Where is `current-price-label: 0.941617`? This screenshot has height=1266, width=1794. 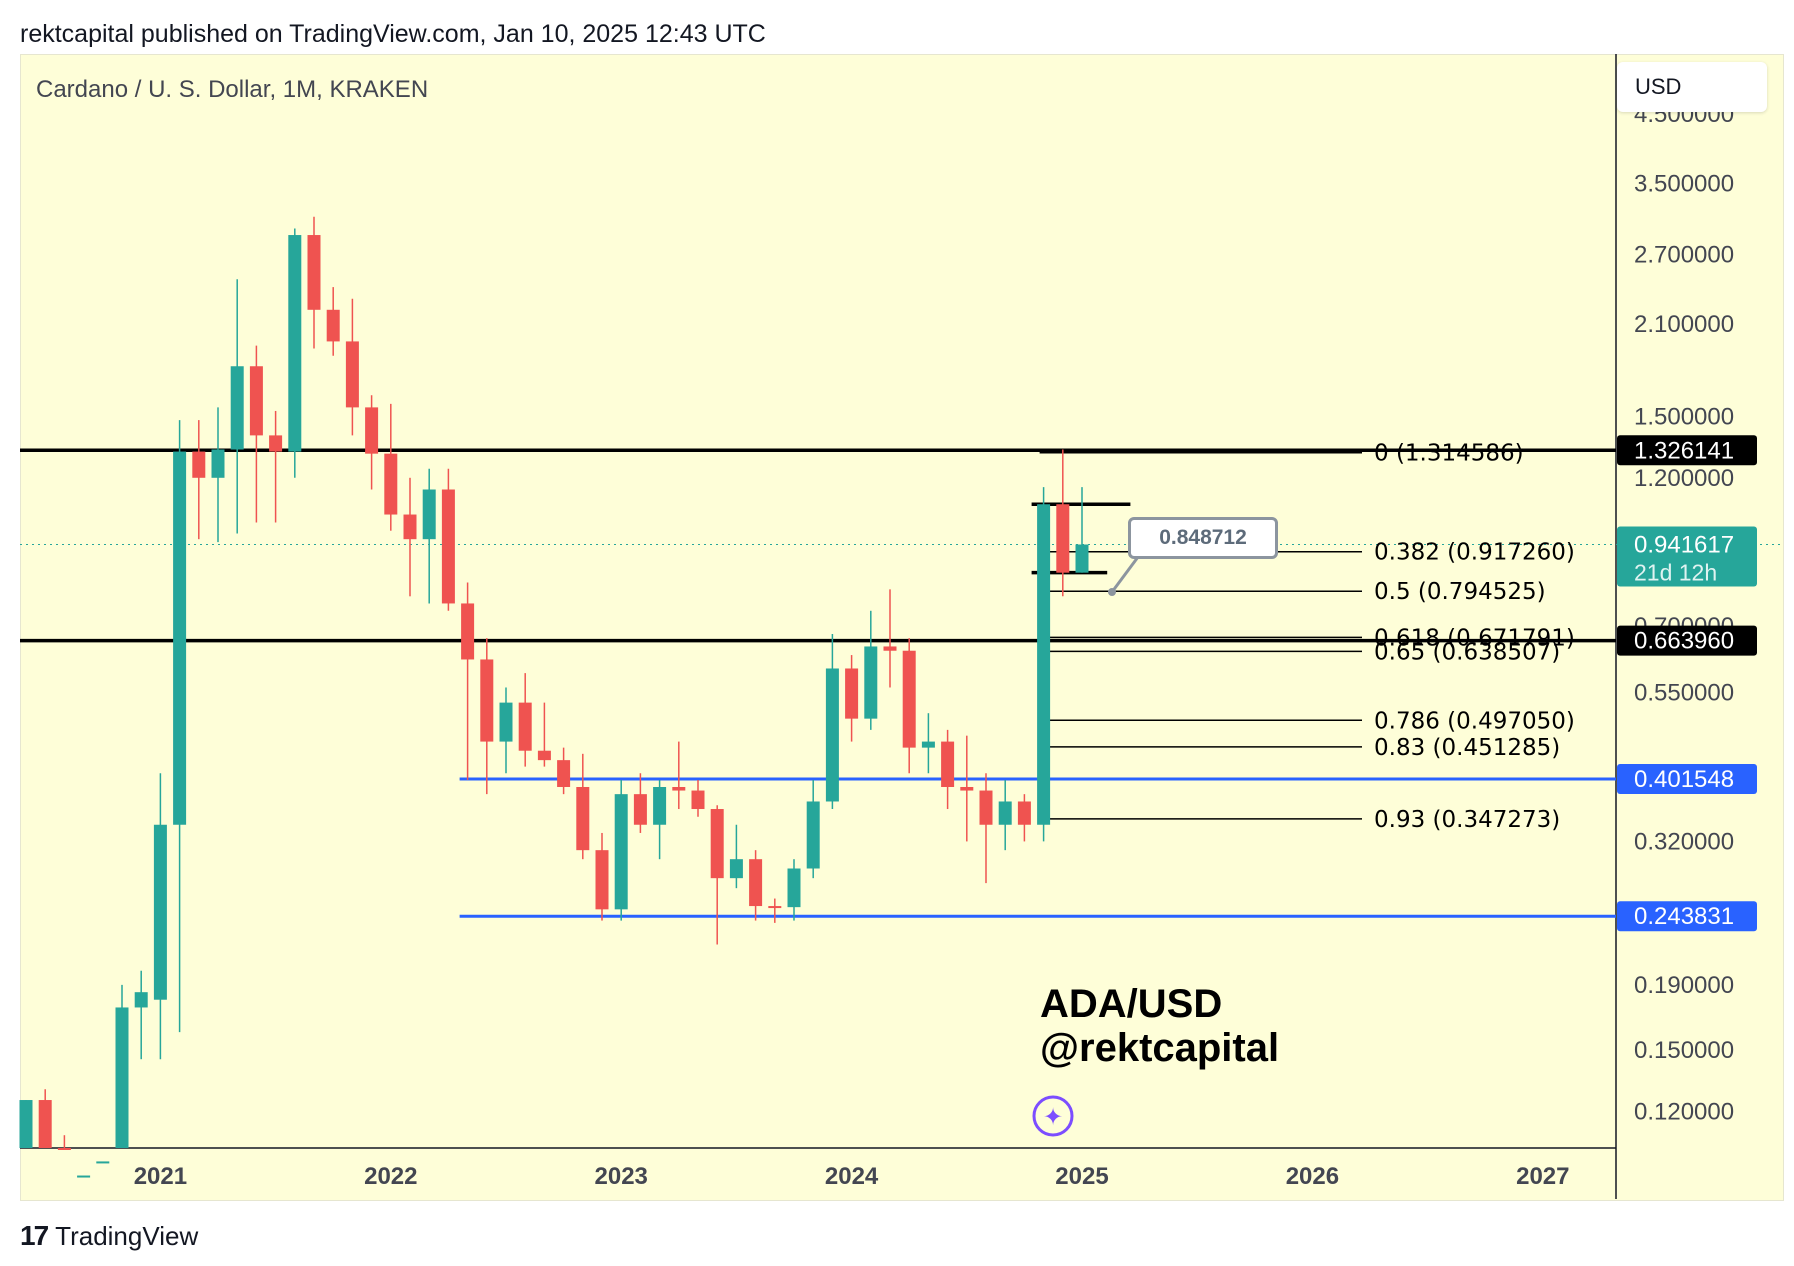
current-price-label: 0.941617 is located at coordinates (1684, 545).